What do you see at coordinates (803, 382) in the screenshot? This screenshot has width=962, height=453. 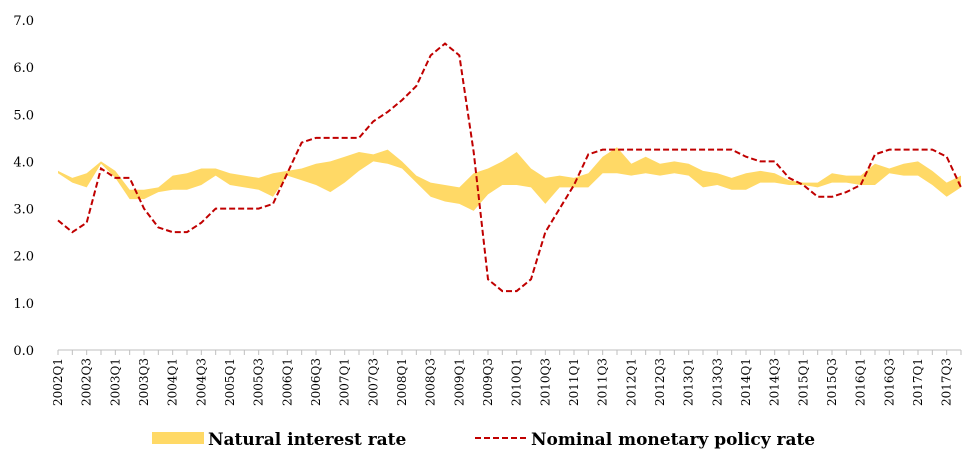 I see `x-tick-label: 2015Q1` at bounding box center [803, 382].